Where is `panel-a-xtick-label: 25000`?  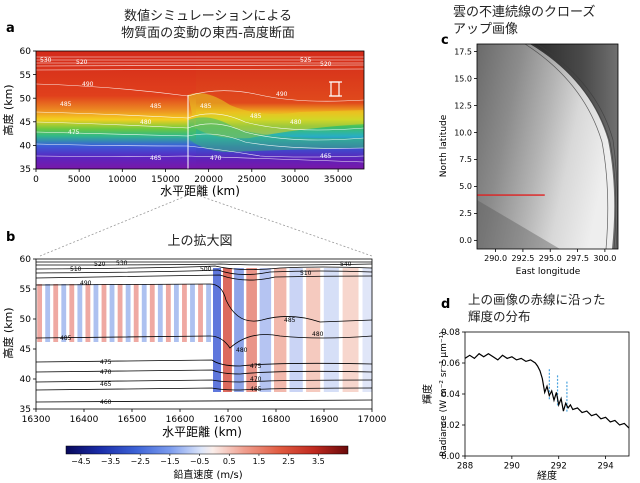
panel-a-xtick-label: 25000 is located at coordinates (251, 180).